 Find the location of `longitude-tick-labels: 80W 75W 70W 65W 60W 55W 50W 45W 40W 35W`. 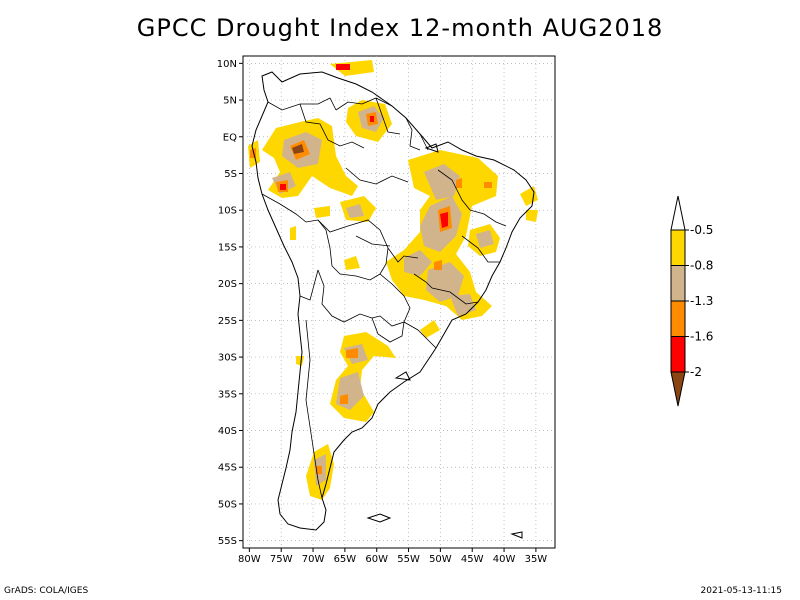

longitude-tick-labels: 80W 75W 70W 65W 60W 55W 50W 45W 40W 35W is located at coordinates (392, 556).